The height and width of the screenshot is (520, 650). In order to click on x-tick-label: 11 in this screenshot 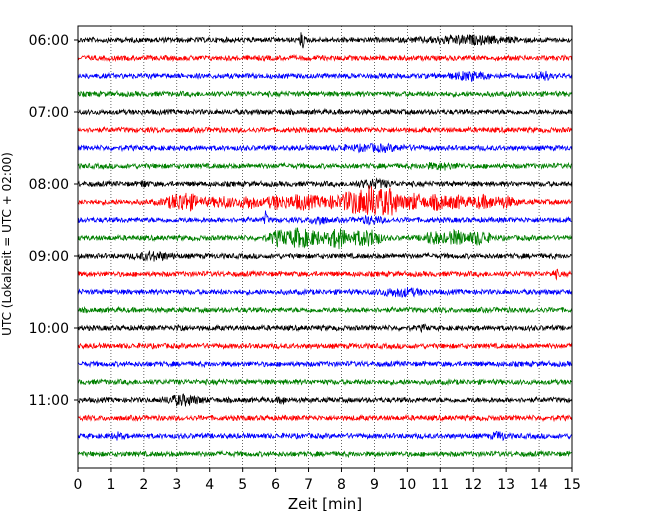, I will do `click(440, 485)`.